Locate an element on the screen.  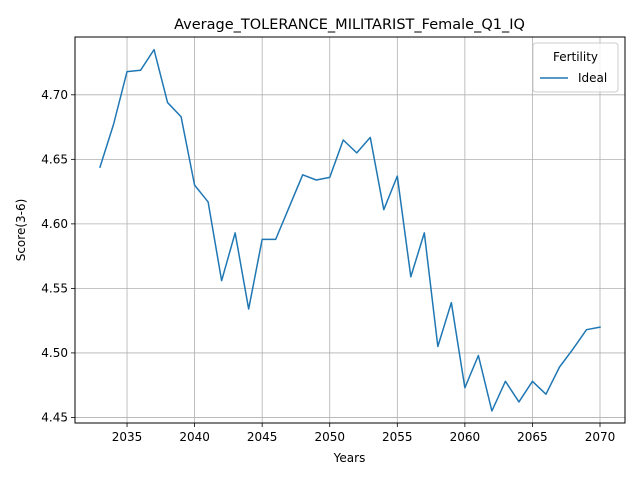
y-tick-label: 4.65 is located at coordinates (54, 159).